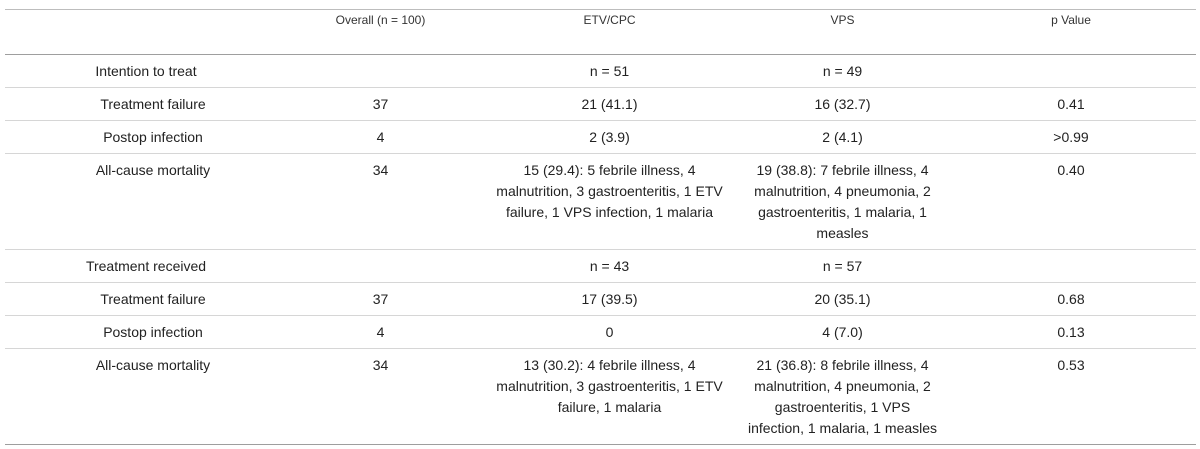  I want to click on p-value: 0.68, so click(1071, 299).